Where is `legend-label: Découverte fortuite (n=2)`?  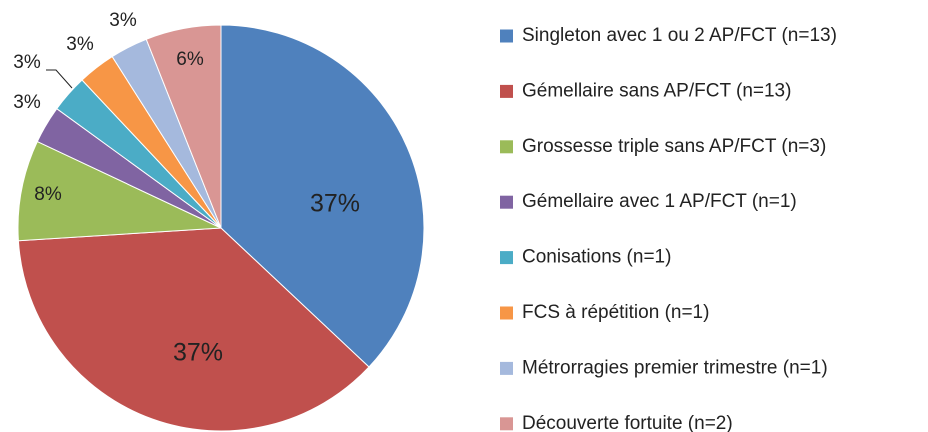
legend-label: Découverte fortuite (n=2) is located at coordinates (627, 422).